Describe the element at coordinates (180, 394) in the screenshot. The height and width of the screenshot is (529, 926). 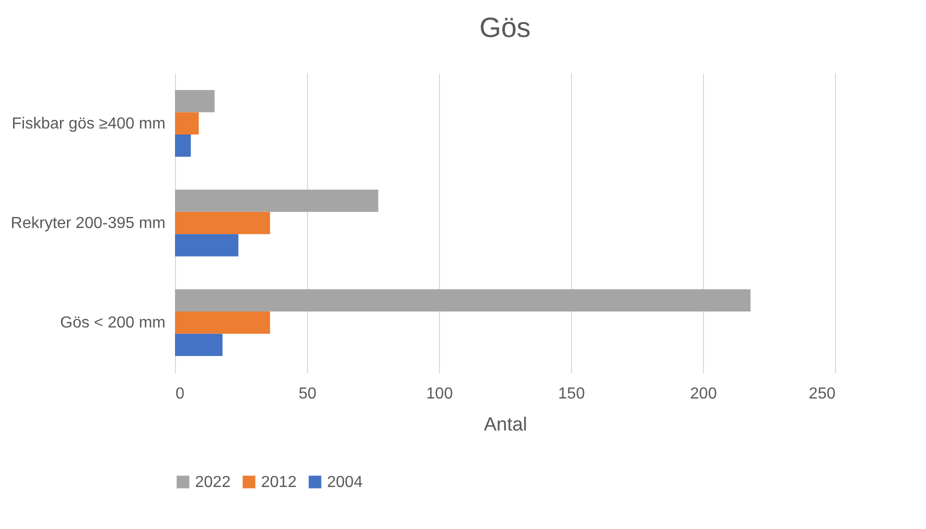
I see `x-tick-label: 0` at that location.